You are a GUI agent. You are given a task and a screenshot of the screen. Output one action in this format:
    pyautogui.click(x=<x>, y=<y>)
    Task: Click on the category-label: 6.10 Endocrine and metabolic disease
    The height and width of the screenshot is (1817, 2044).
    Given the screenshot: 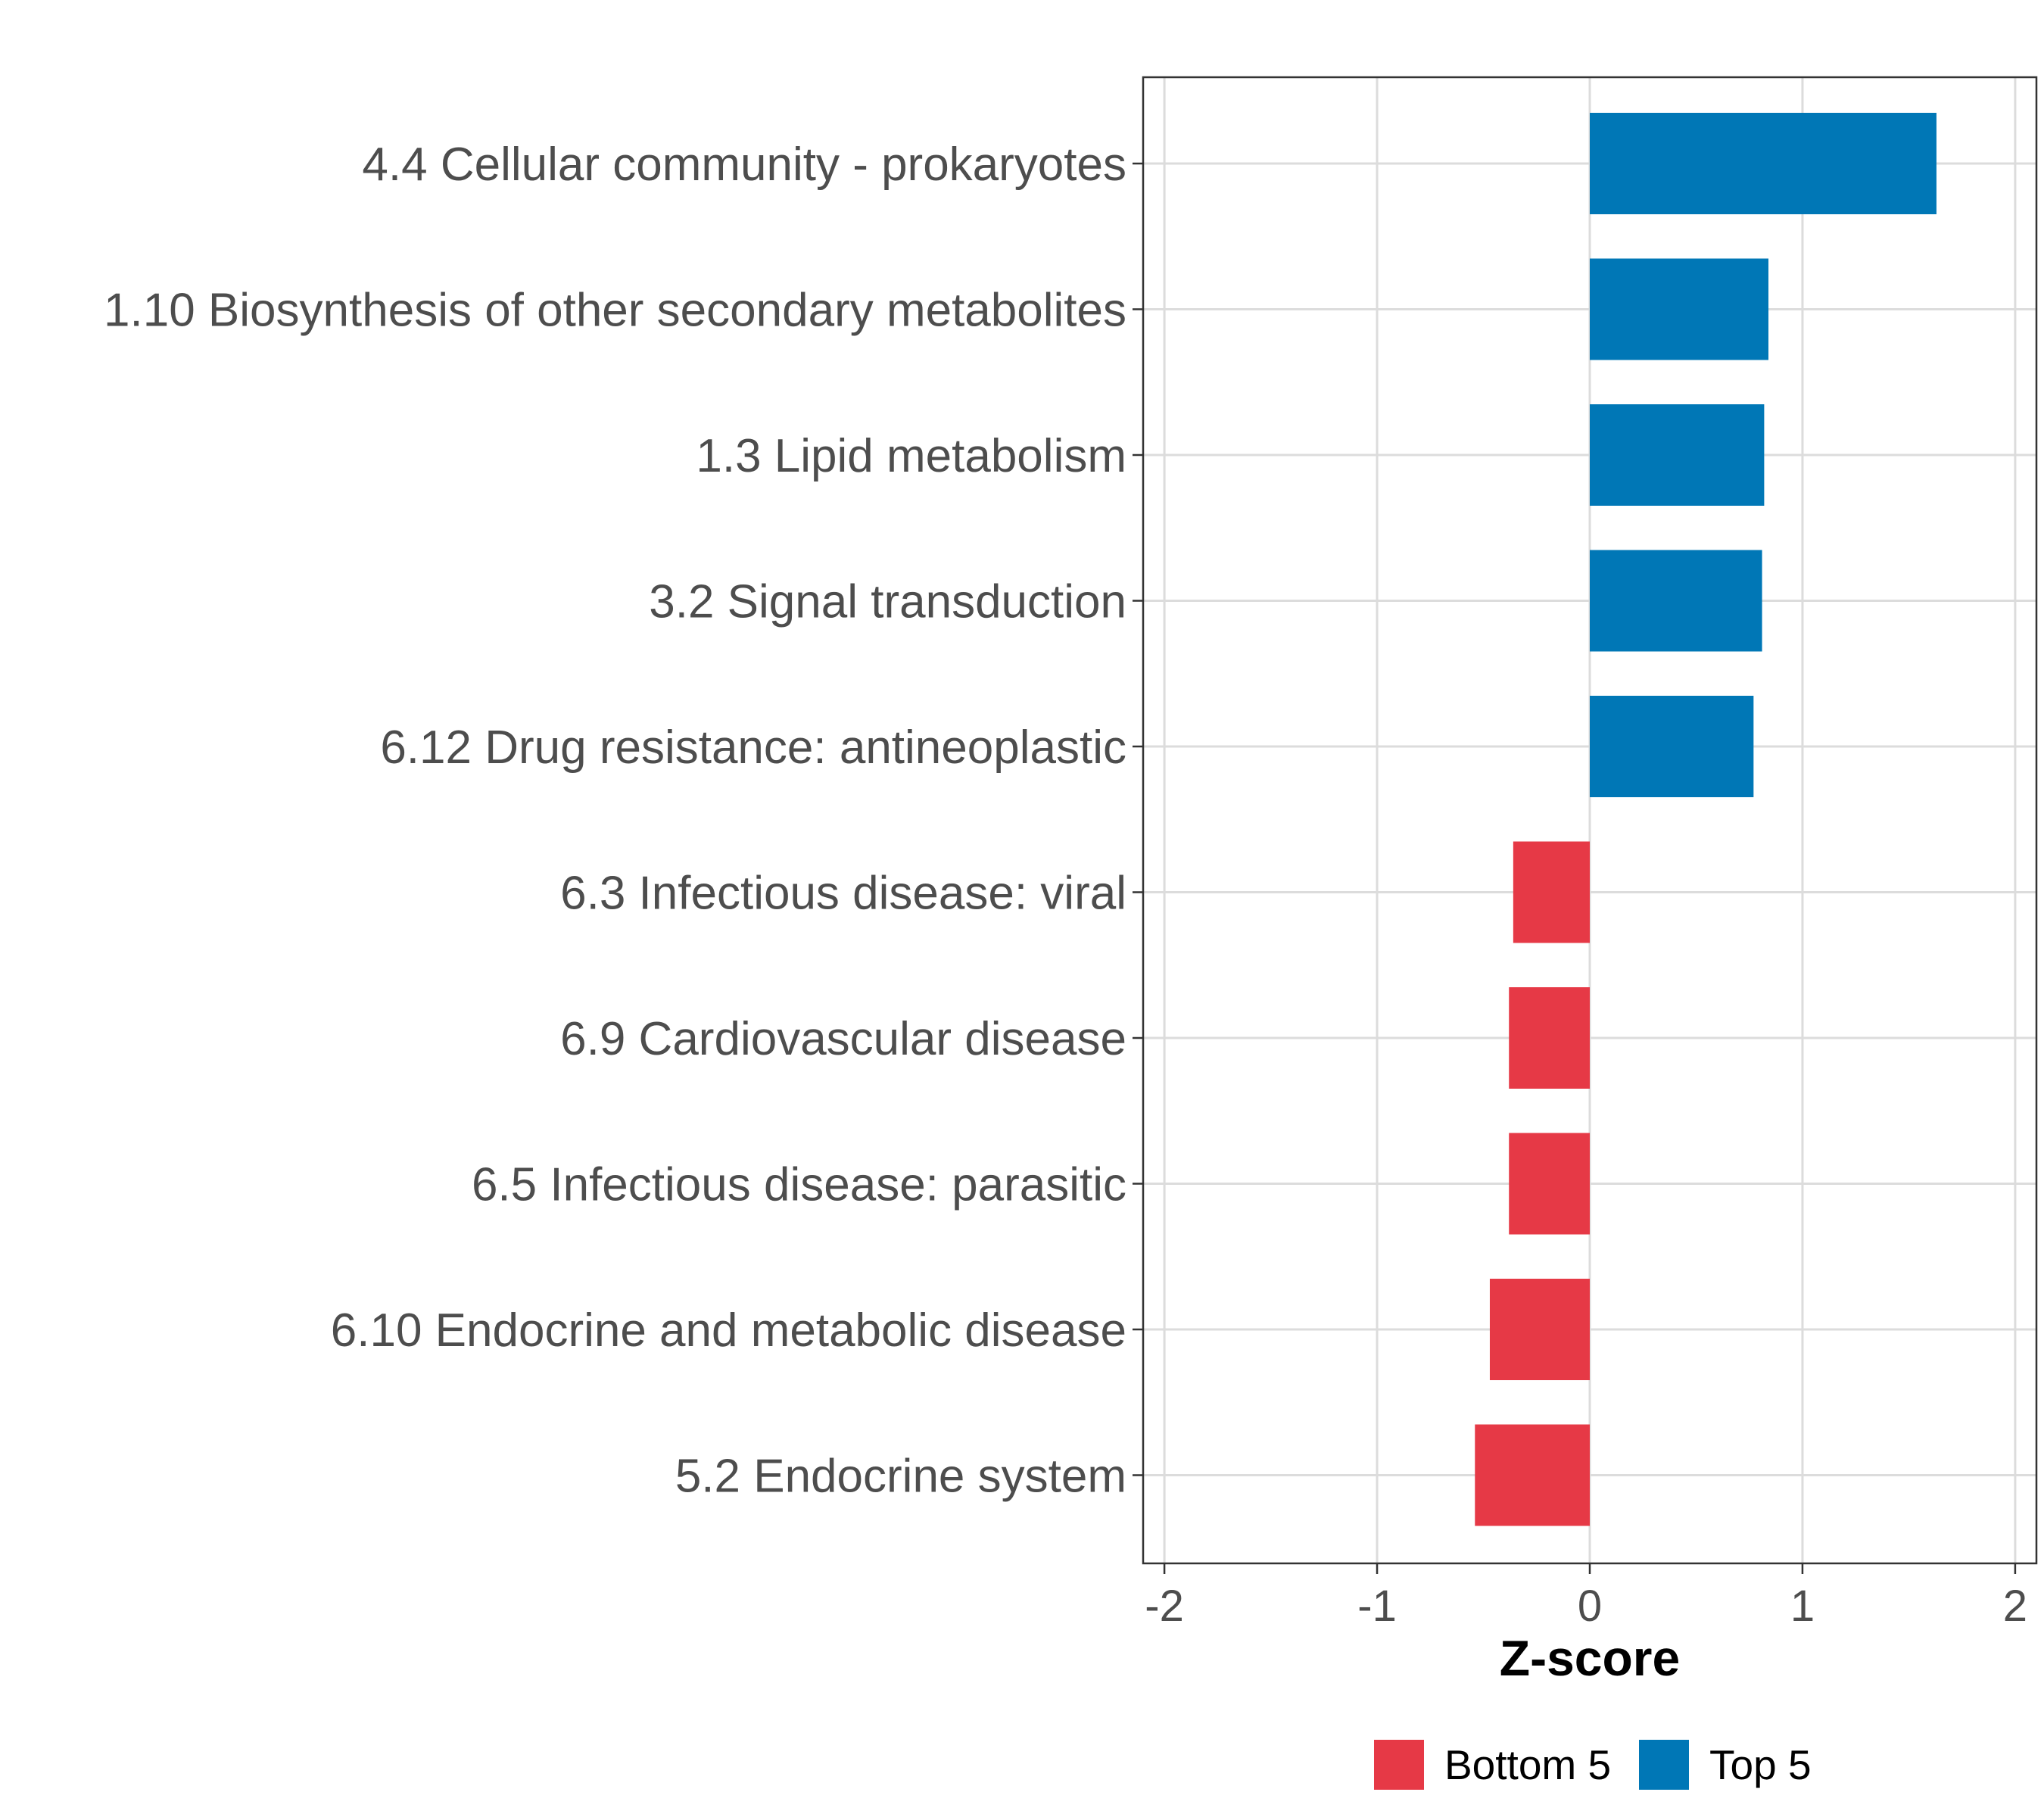 What is the action you would take?
    pyautogui.click(x=728, y=1330)
    